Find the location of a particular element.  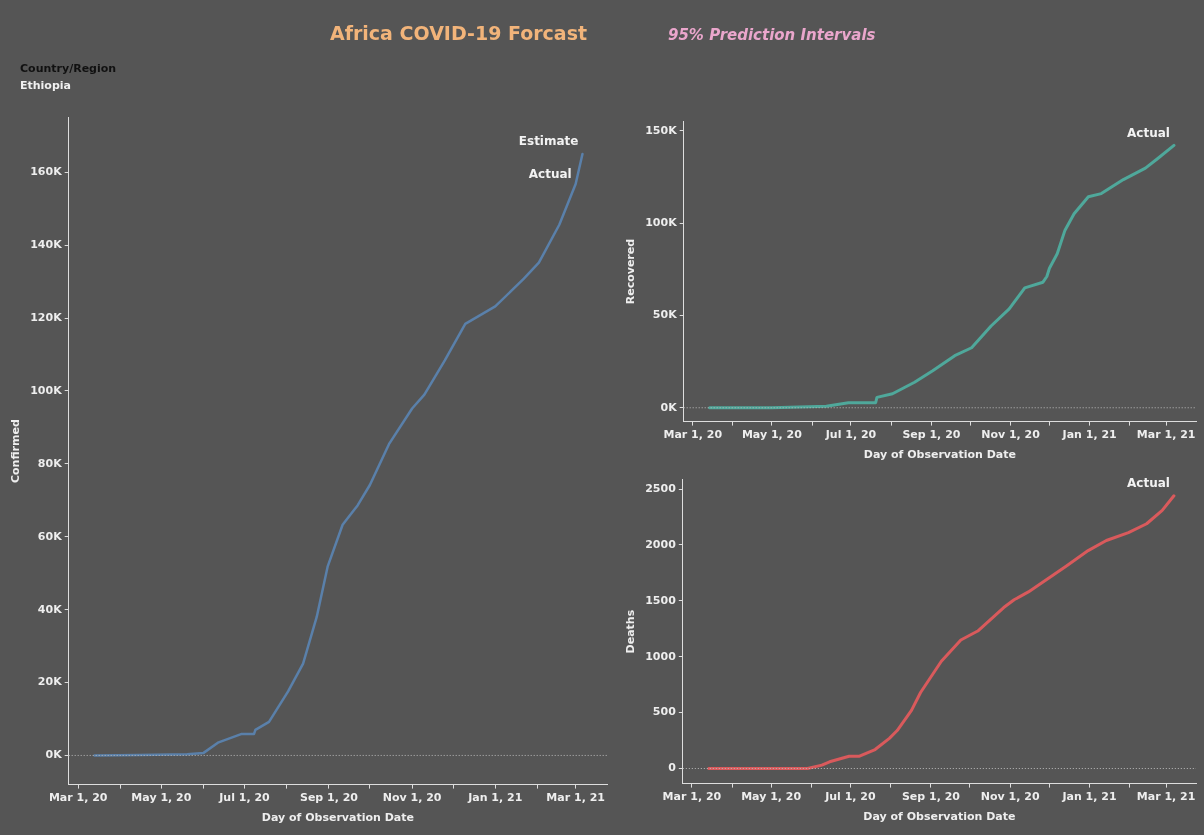

text: Ethiopia is located at coordinates (46, 86).